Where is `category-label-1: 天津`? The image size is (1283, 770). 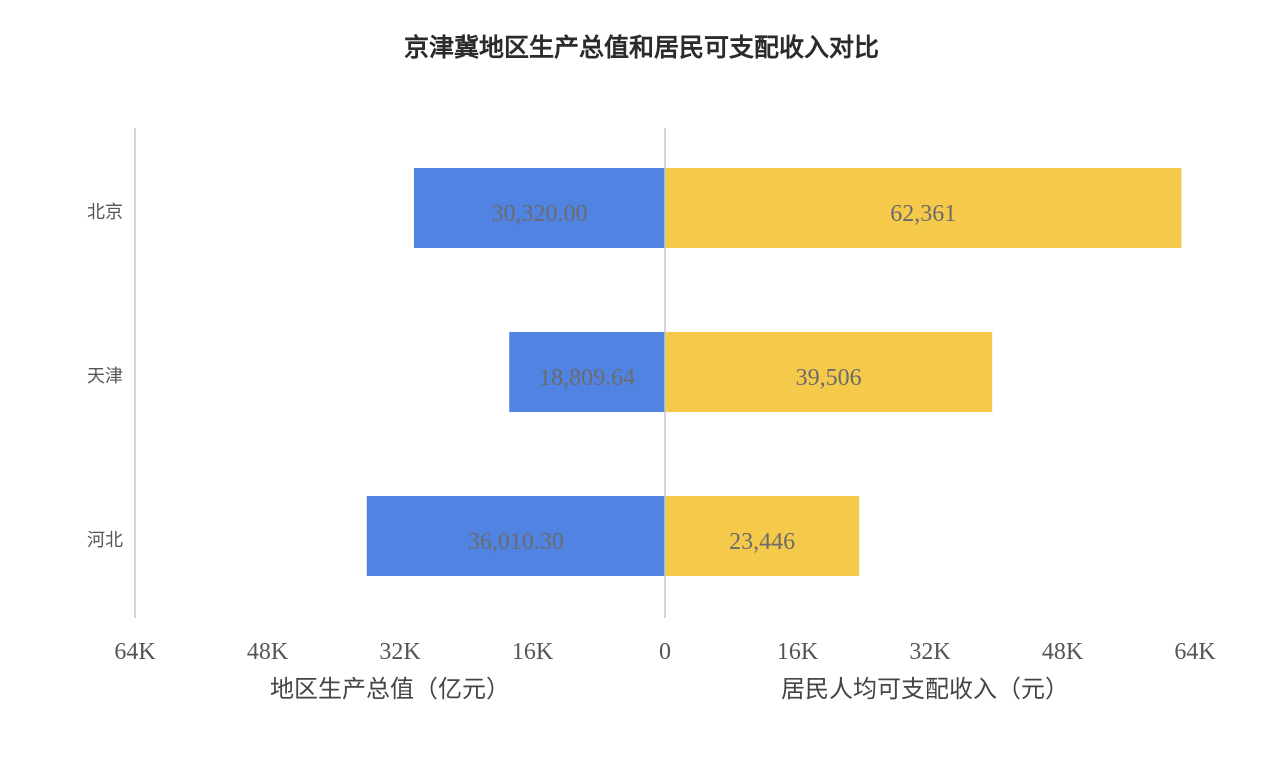 category-label-1: 天津 is located at coordinates (105, 376).